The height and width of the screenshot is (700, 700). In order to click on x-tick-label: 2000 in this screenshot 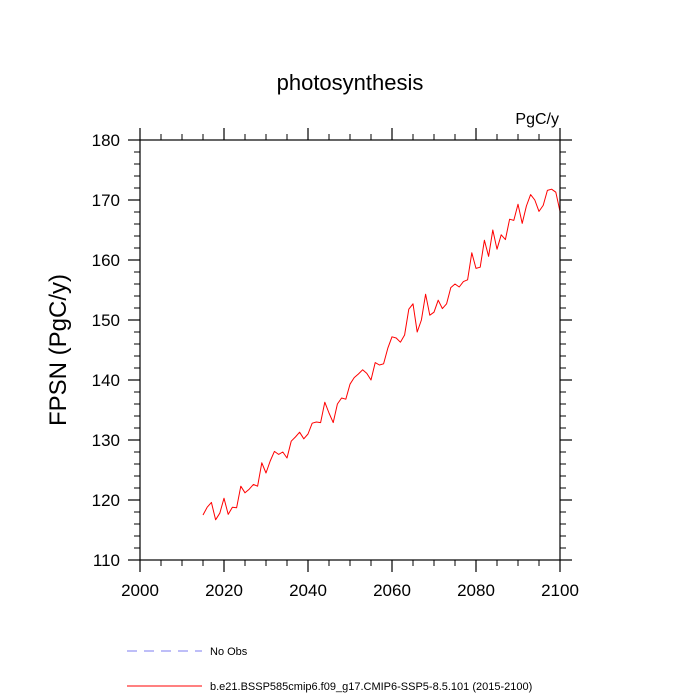, I will do `click(140, 590)`.